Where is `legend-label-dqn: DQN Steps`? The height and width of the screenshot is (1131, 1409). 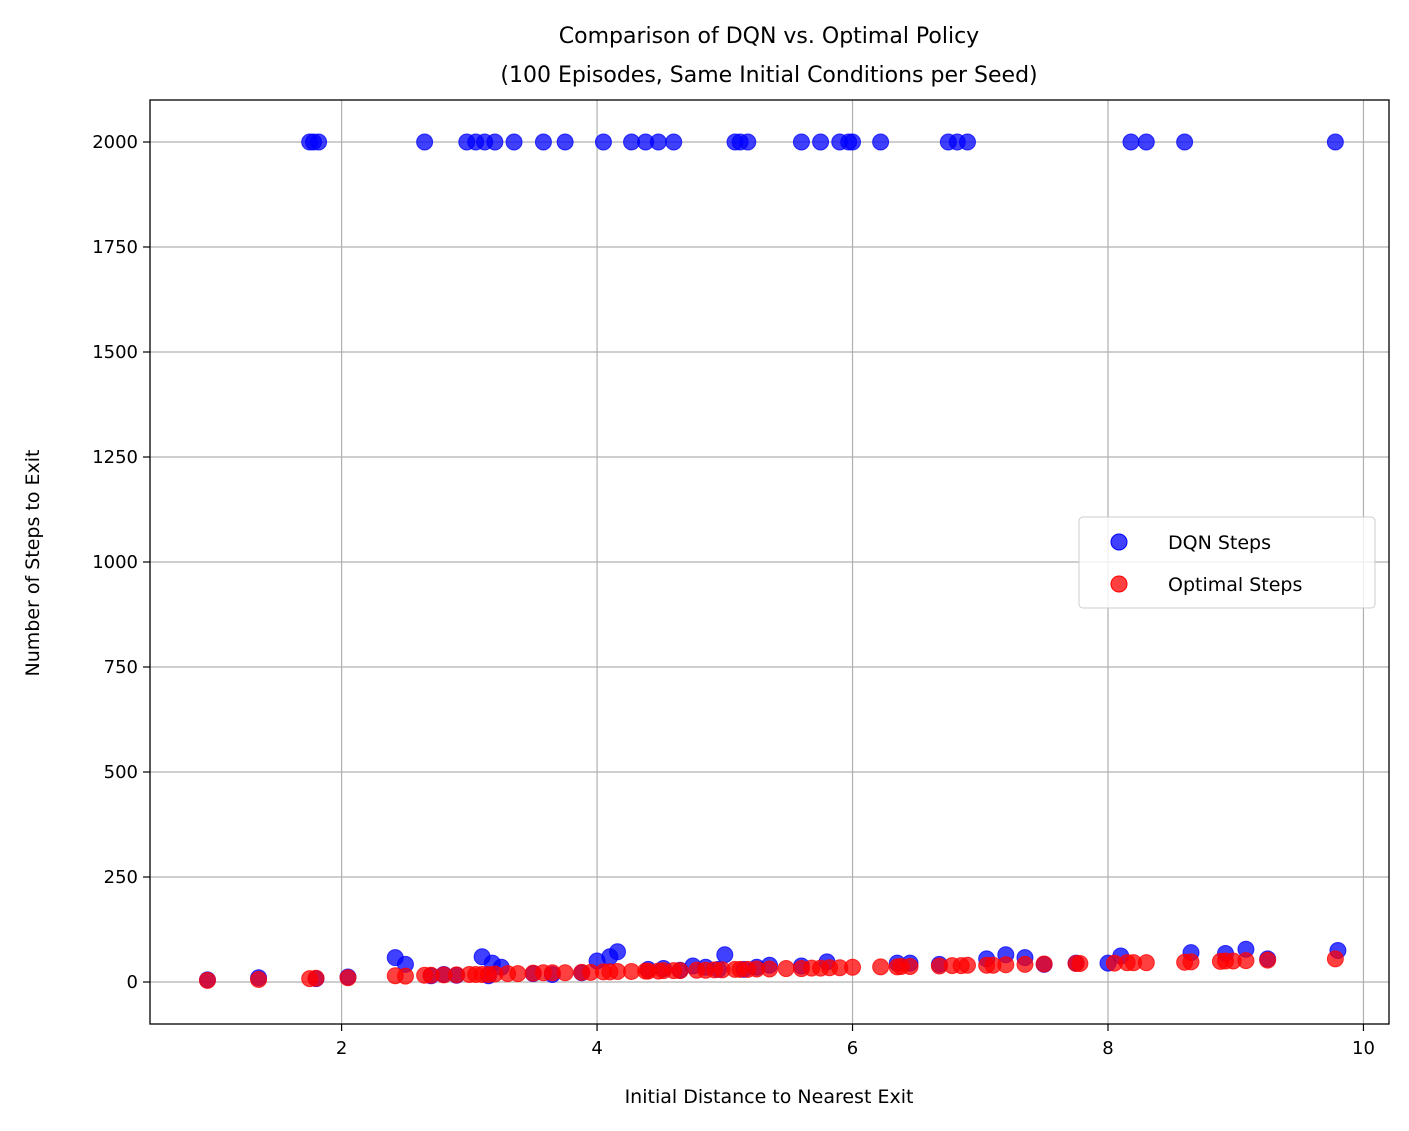 legend-label-dqn: DQN Steps is located at coordinates (1219, 543).